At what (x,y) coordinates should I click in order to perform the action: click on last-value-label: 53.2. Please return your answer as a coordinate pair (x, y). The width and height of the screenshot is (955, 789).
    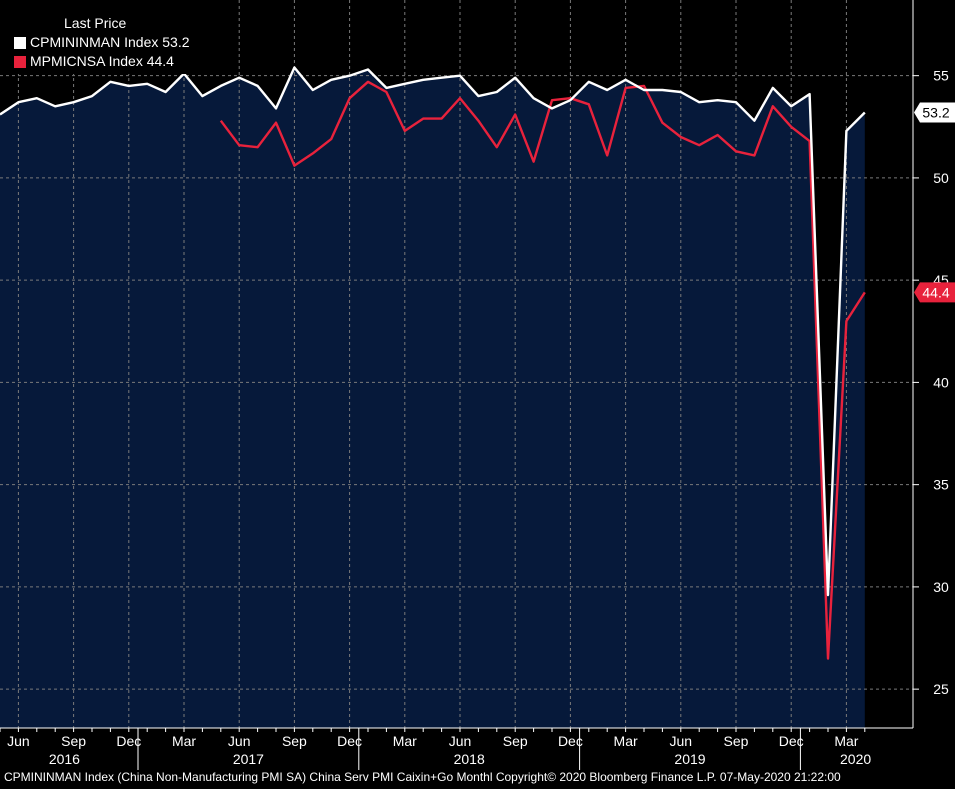
    Looking at the image, I should click on (935, 112).